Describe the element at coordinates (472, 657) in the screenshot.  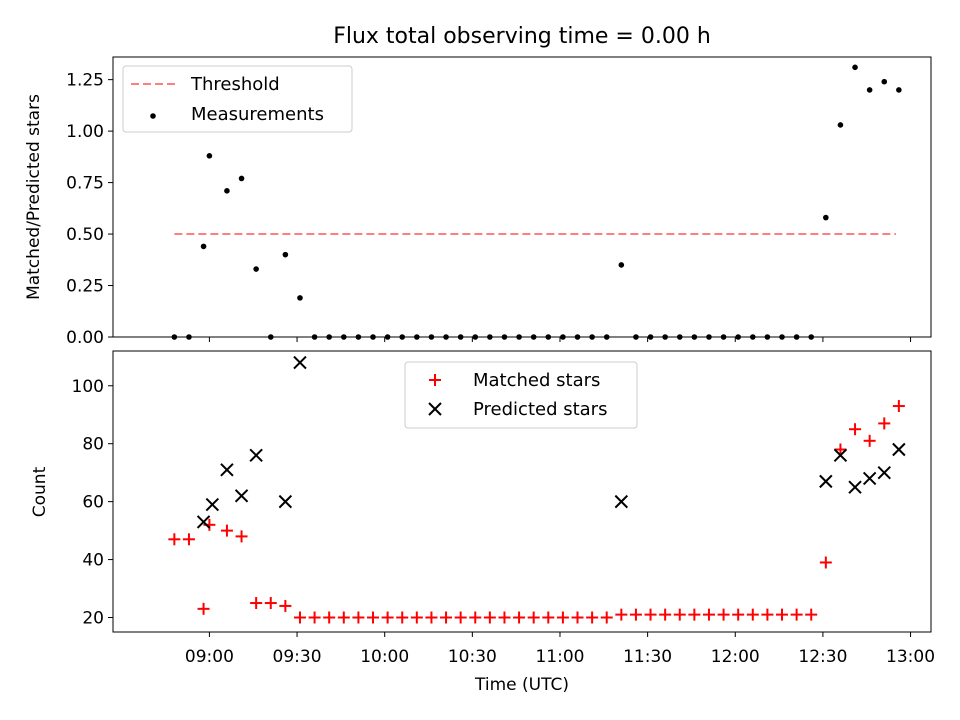
I see `x-tick-label: 10:30` at that location.